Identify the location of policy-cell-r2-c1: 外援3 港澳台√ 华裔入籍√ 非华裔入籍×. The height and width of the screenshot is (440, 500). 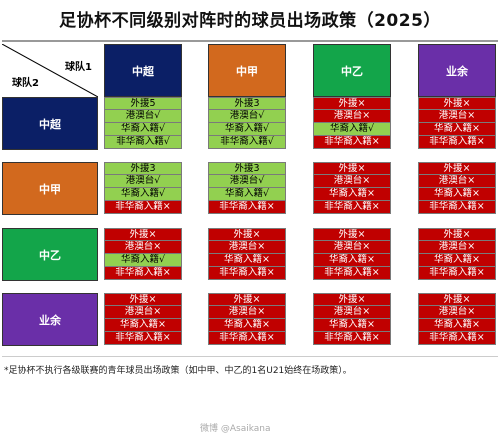
(143, 188).